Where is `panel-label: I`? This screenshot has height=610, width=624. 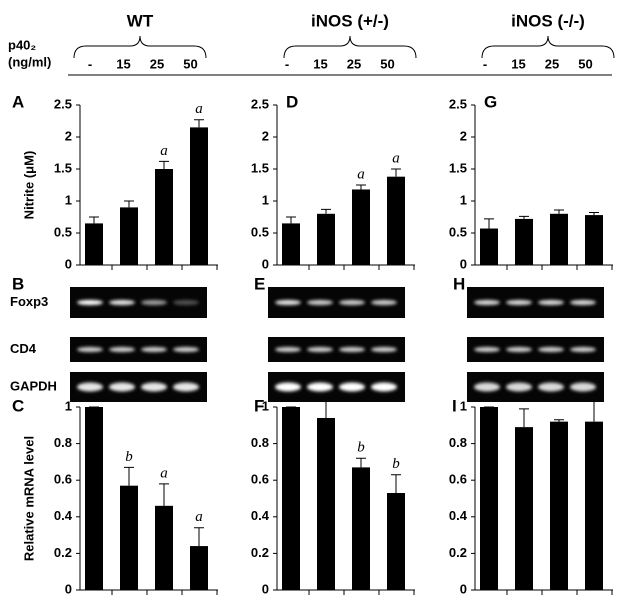 panel-label: I is located at coordinates (454, 405).